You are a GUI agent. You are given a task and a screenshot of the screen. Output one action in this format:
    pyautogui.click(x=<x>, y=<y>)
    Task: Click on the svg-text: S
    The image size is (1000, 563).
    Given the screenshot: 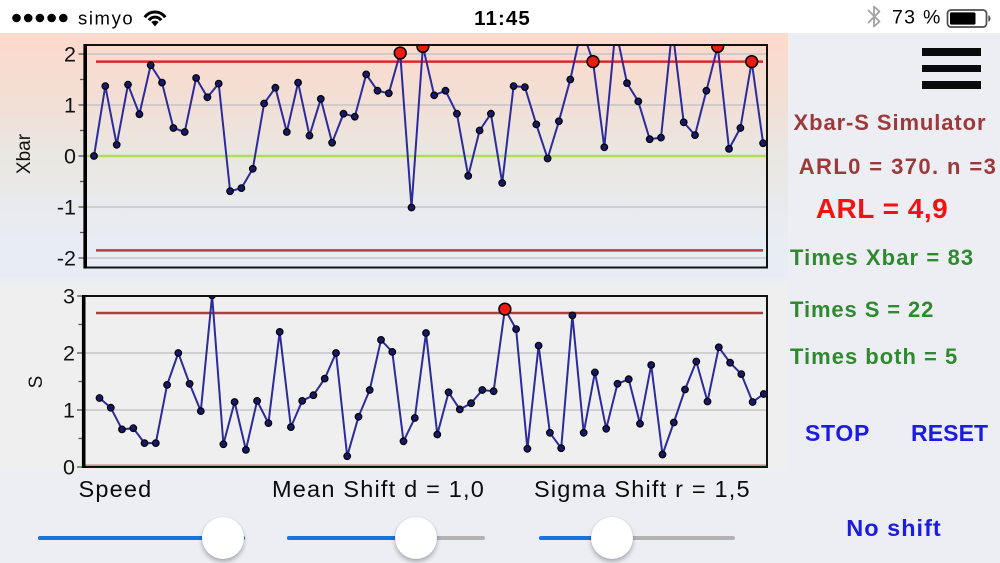 What is the action you would take?
    pyautogui.click(x=36, y=382)
    